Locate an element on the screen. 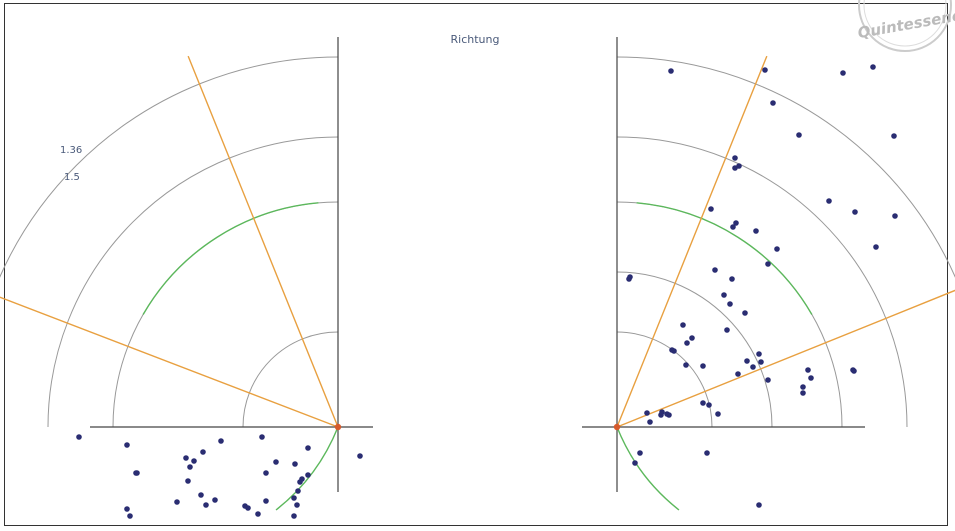  watermark-text: Quintessence is located at coordinates (905, 24).